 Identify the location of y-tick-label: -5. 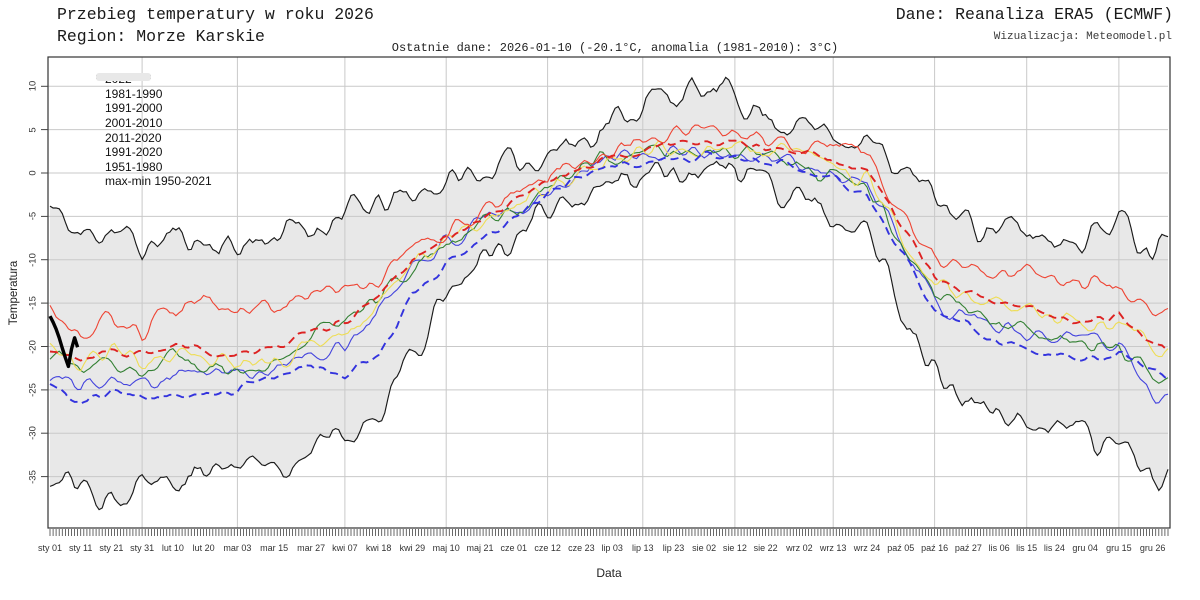
(33, 216).